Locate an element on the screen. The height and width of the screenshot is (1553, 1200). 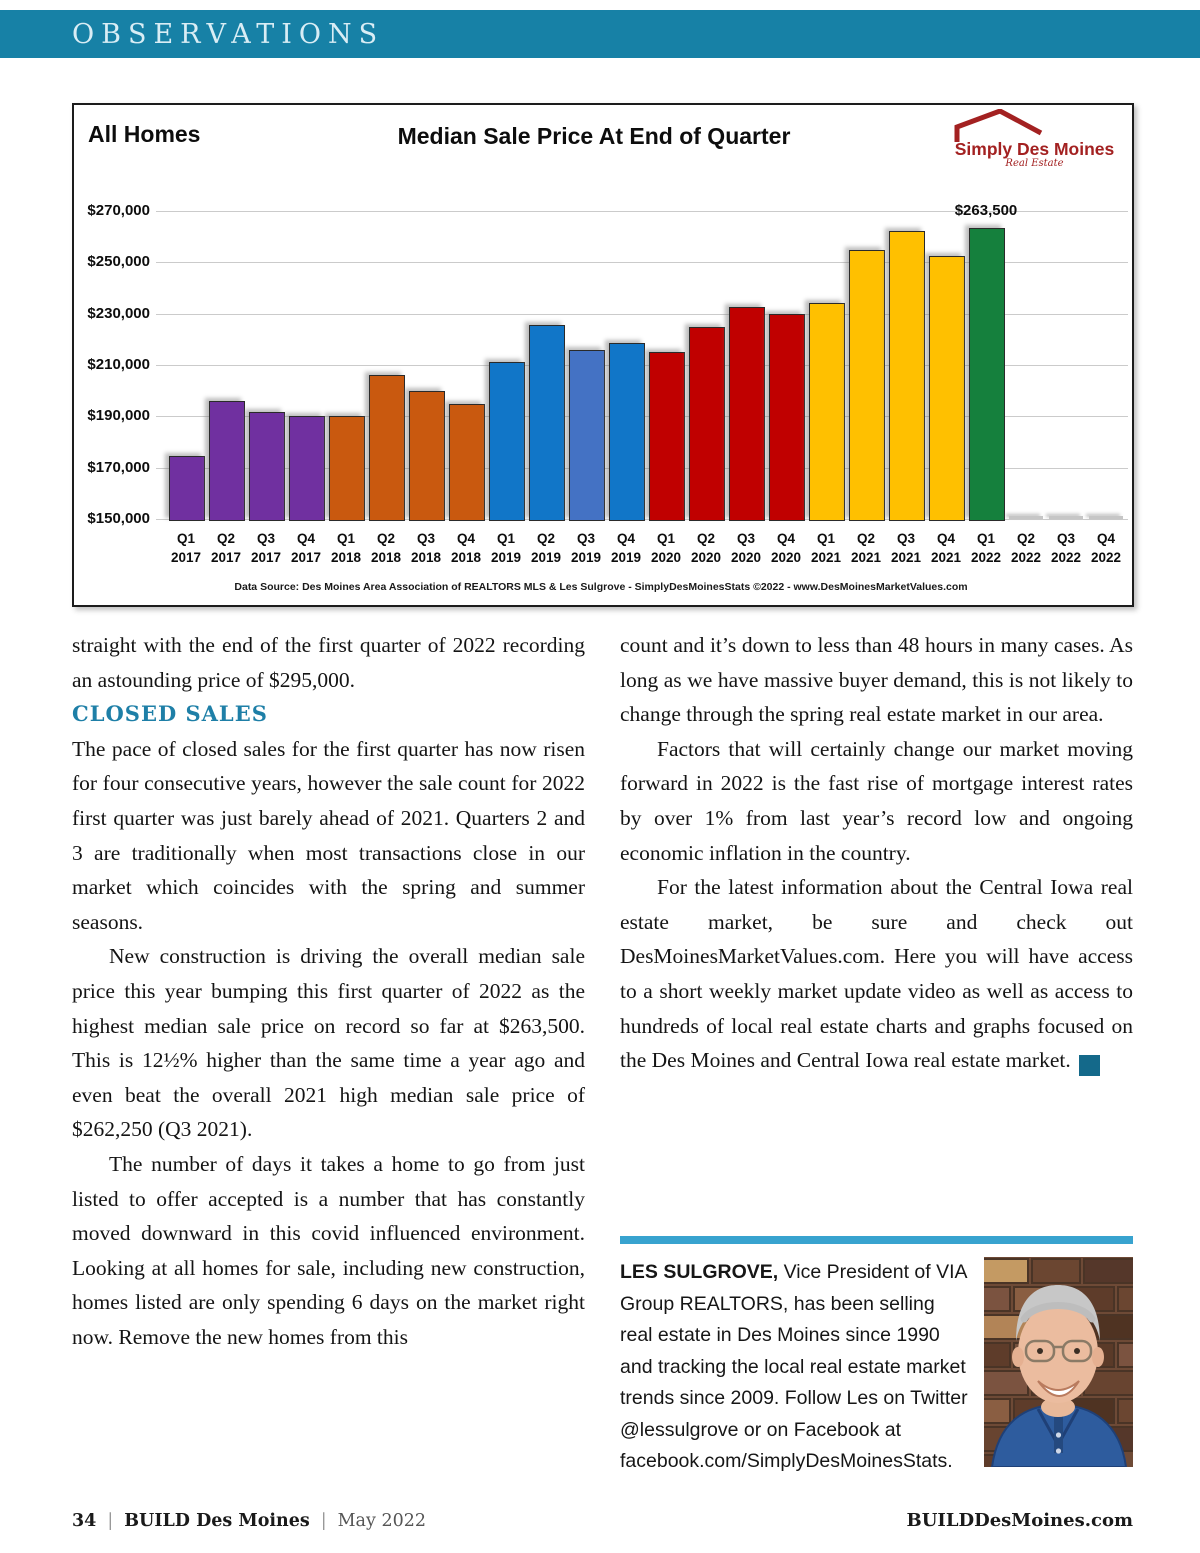
page-title: OBSERVATIONS is located at coordinates (228, 34).